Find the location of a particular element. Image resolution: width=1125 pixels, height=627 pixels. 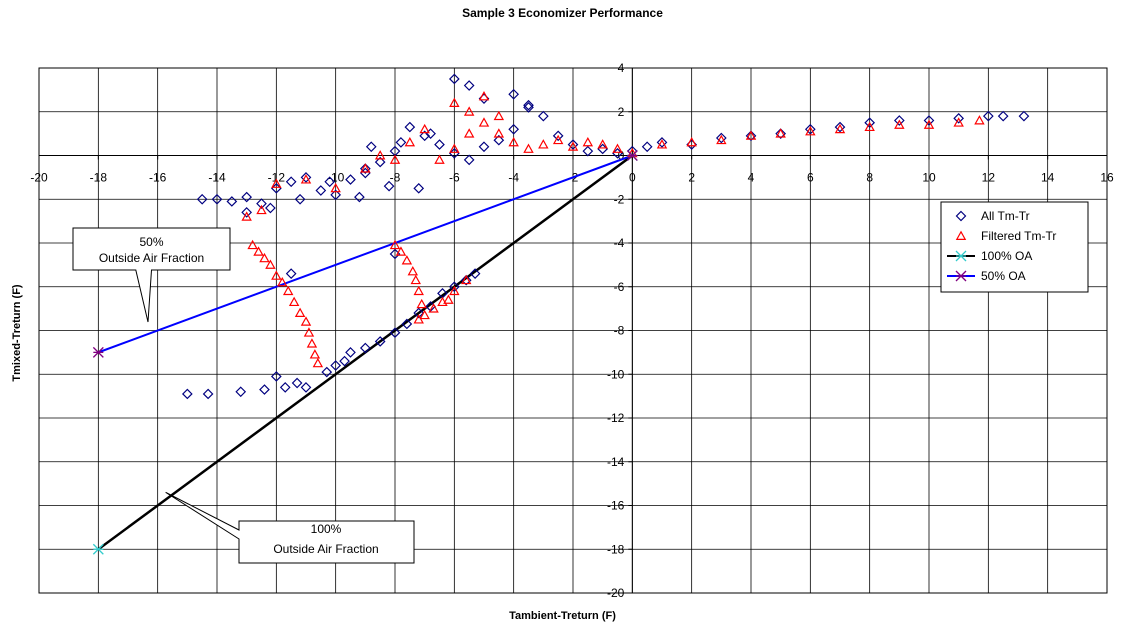

y-tick-label: -20 is located at coordinates (616, 593).